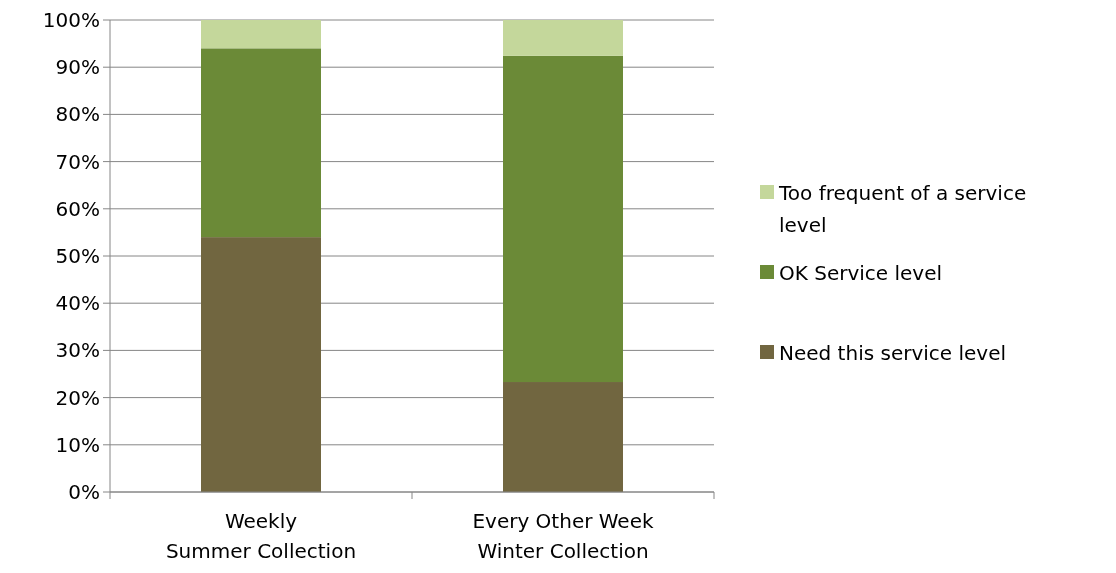  I want to click on legend-label: Too frequent of a service level, so click(902, 209).